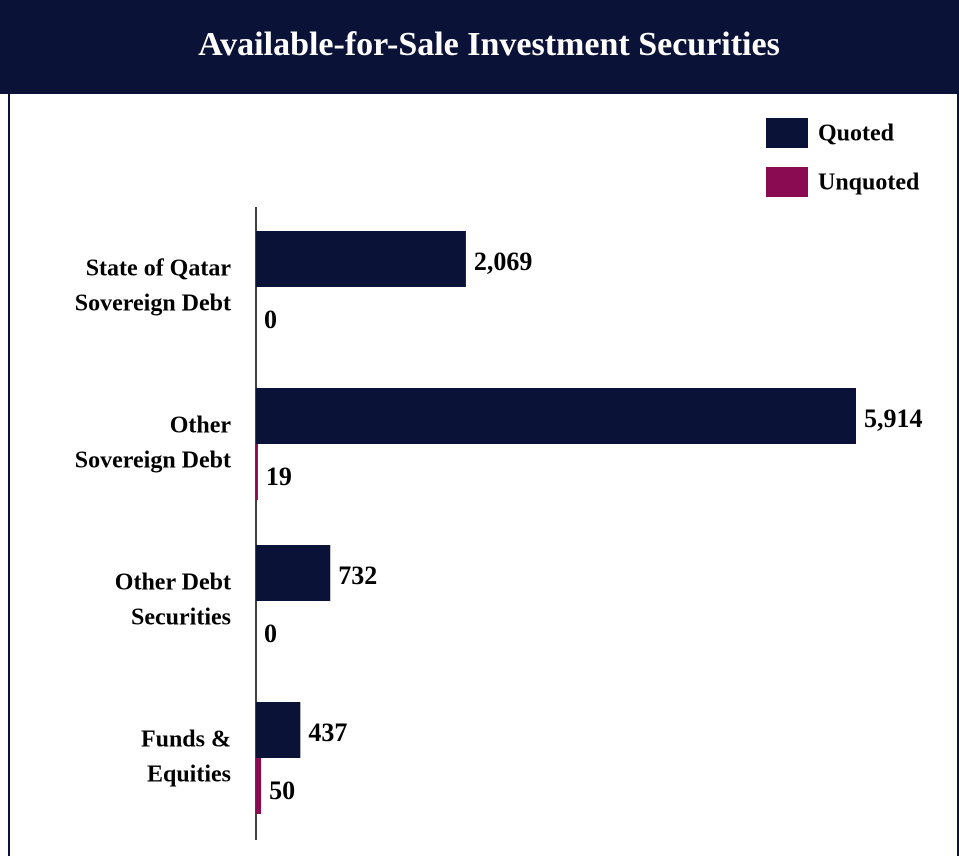 The image size is (959, 861). Describe the element at coordinates (159, 269) in the screenshot. I see `y-tick-label: State of Qatar` at that location.